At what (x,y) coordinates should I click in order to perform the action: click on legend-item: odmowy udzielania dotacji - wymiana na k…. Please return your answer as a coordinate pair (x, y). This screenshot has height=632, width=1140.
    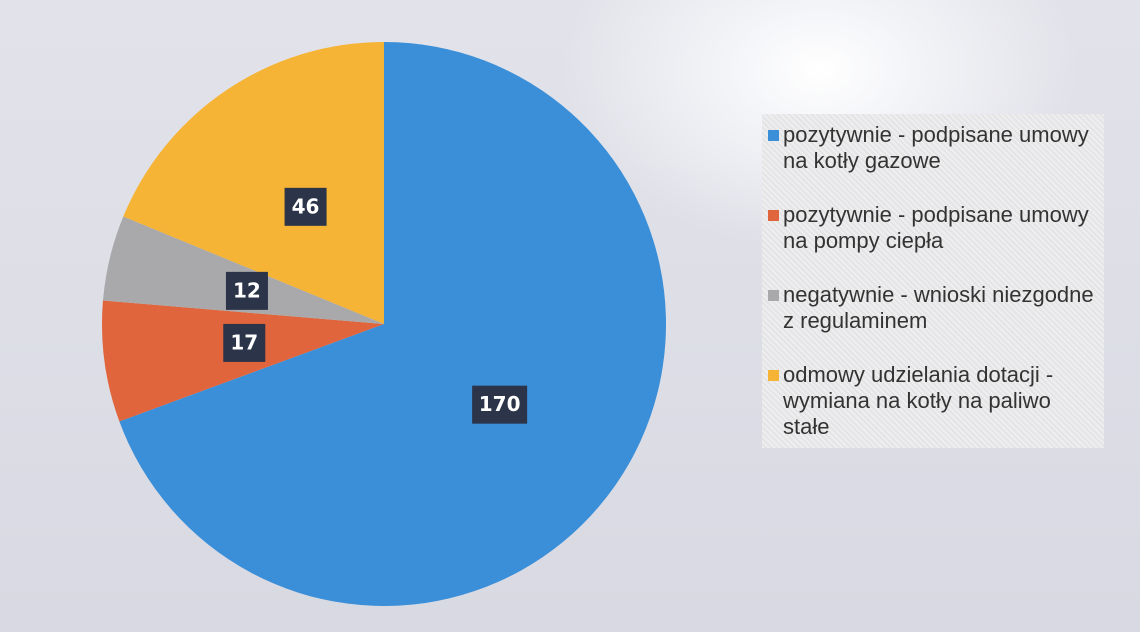
    Looking at the image, I should click on (933, 401).